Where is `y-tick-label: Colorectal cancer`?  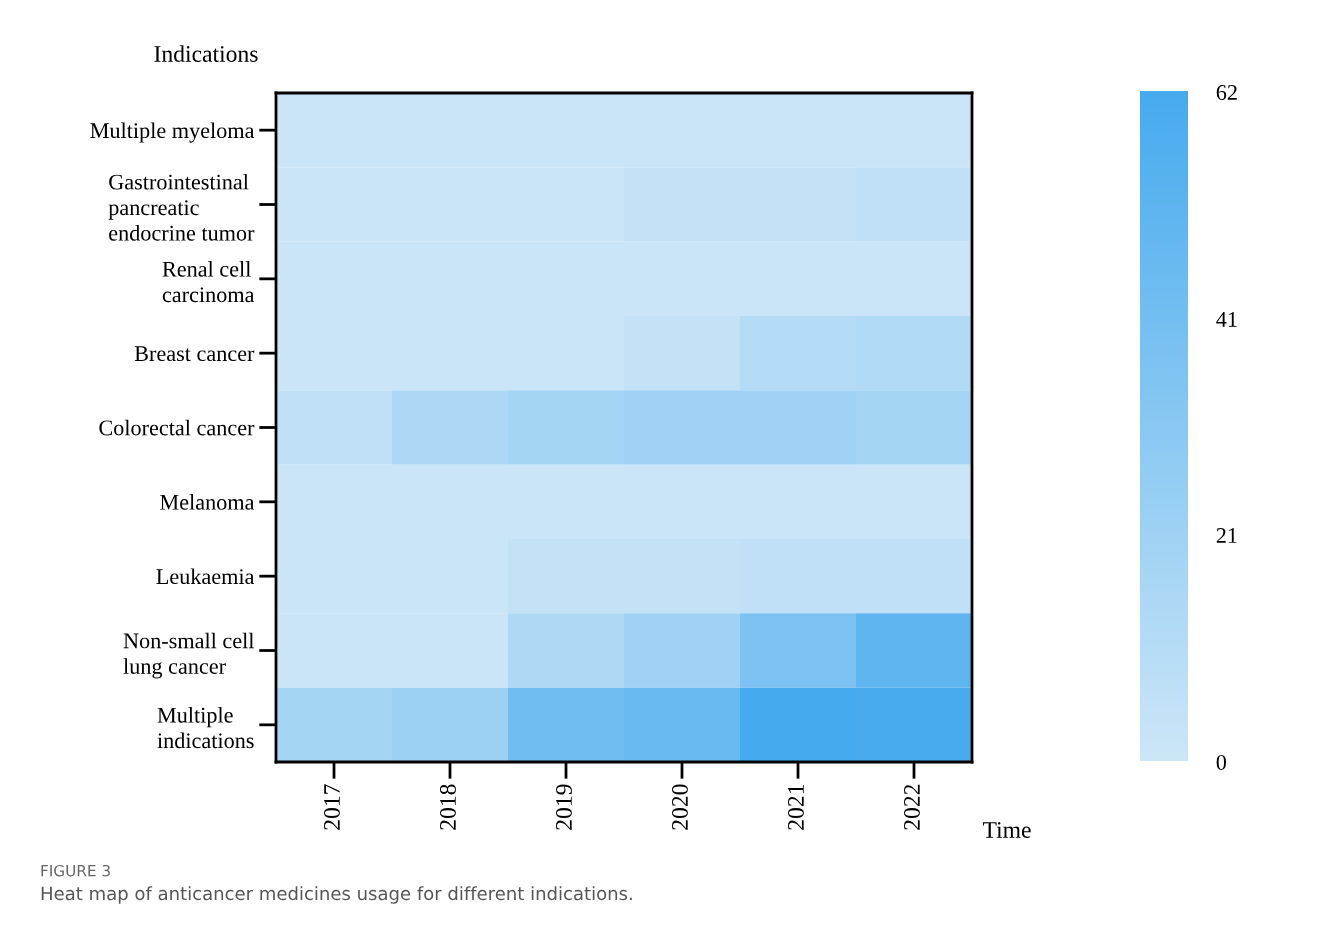
y-tick-label: Colorectal cancer is located at coordinates (177, 427).